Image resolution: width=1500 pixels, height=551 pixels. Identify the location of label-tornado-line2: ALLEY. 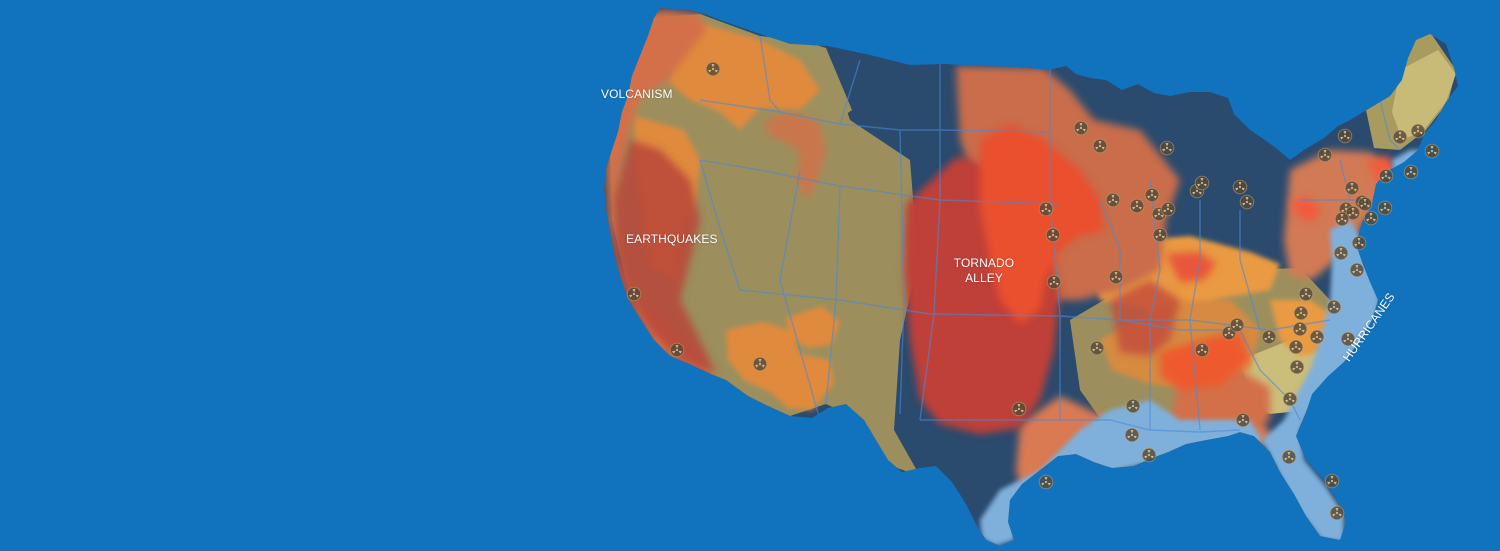
(984, 278).